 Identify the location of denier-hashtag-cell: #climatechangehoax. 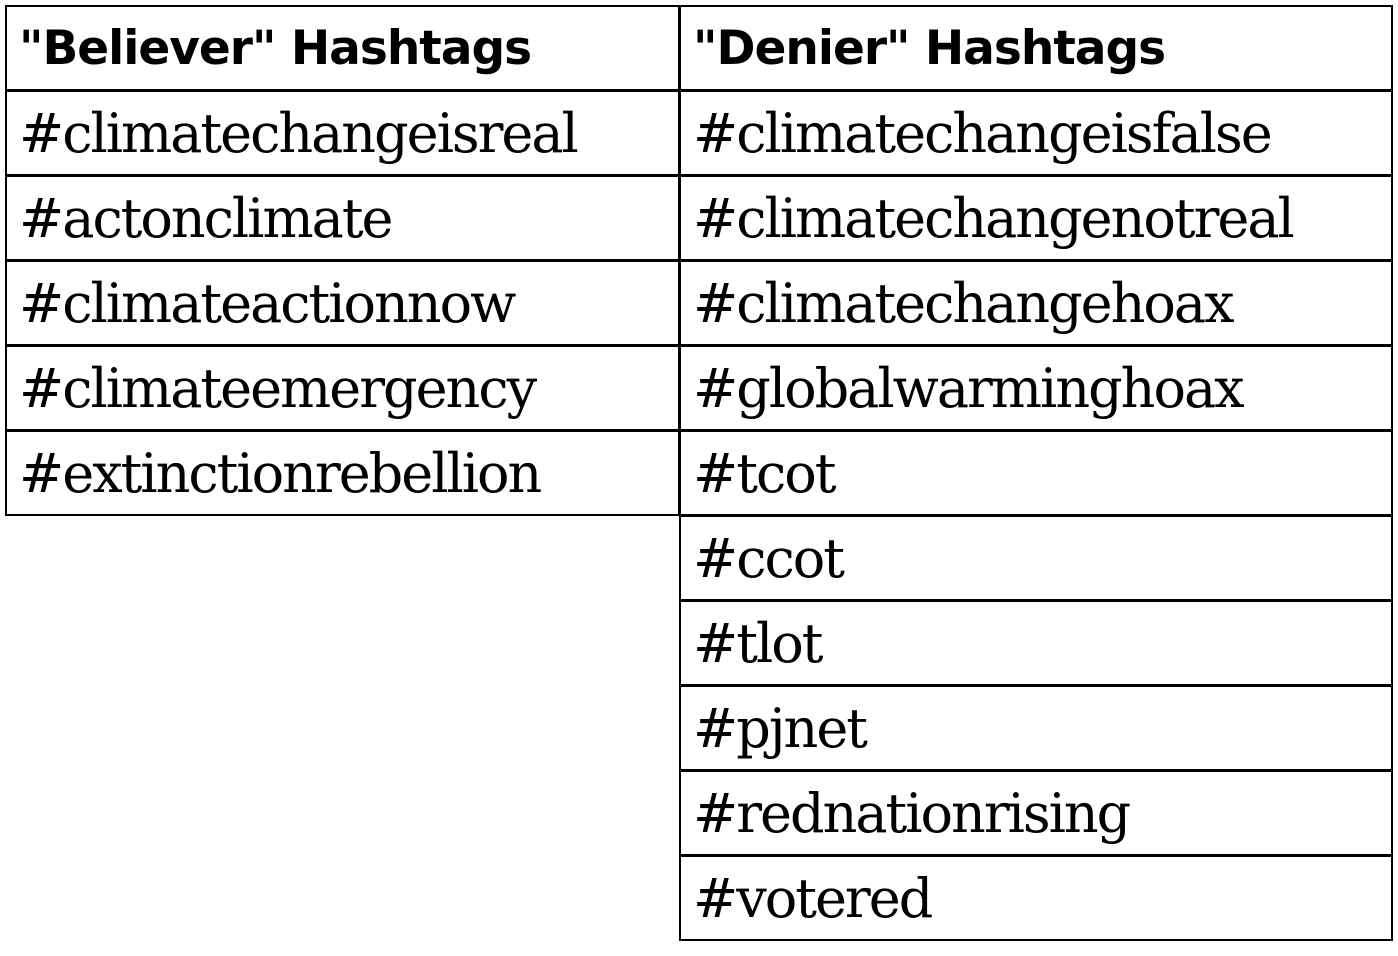
(1036, 303).